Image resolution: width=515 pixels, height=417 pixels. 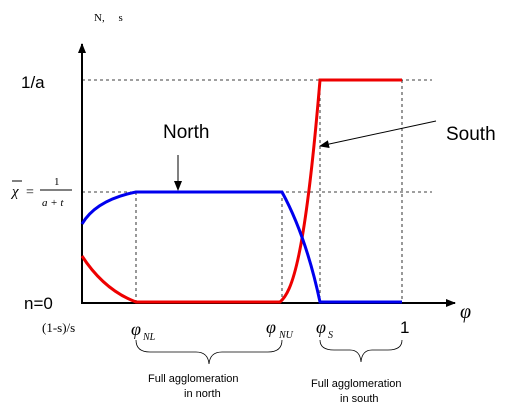 What do you see at coordinates (330, 335) in the screenshot?
I see `phi-s-subscript: S` at bounding box center [330, 335].